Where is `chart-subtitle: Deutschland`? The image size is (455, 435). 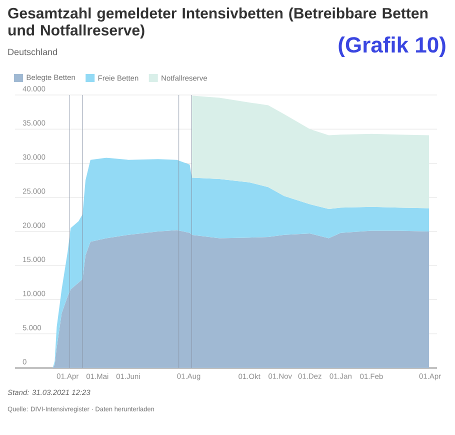
chart-subtitle: Deutschland is located at coordinates (32, 52).